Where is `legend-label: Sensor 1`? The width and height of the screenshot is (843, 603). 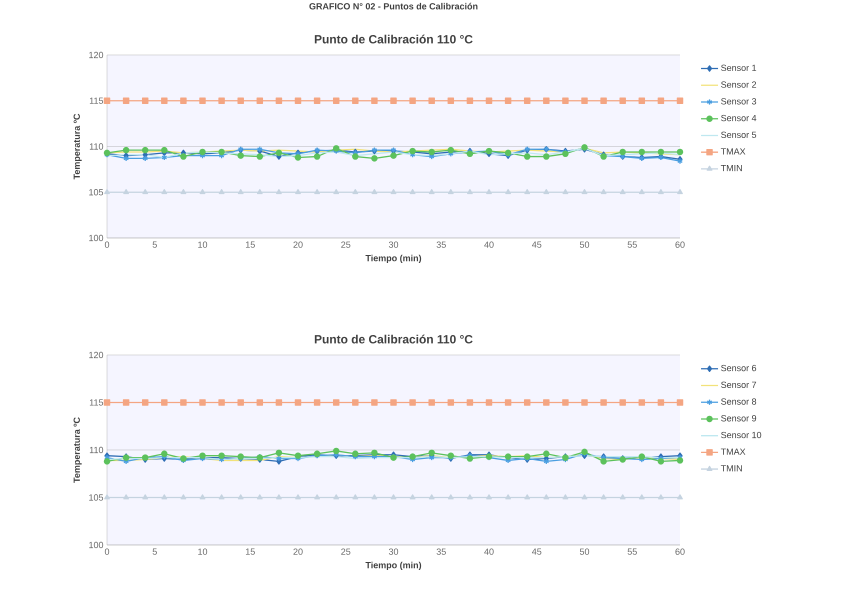
legend-label: Sensor 1 is located at coordinates (738, 68).